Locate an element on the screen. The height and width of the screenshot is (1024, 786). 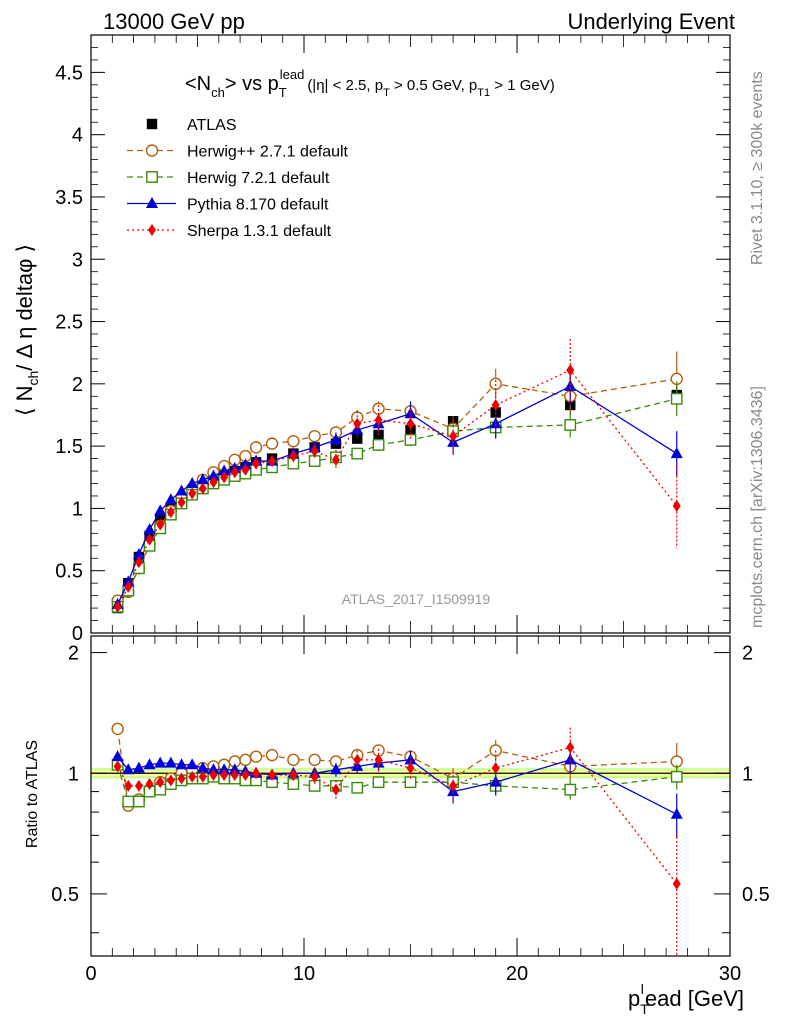
legend-item-sherpa-1-3-1-default: Sherpa 1.3.1 default is located at coordinates (229, 231).